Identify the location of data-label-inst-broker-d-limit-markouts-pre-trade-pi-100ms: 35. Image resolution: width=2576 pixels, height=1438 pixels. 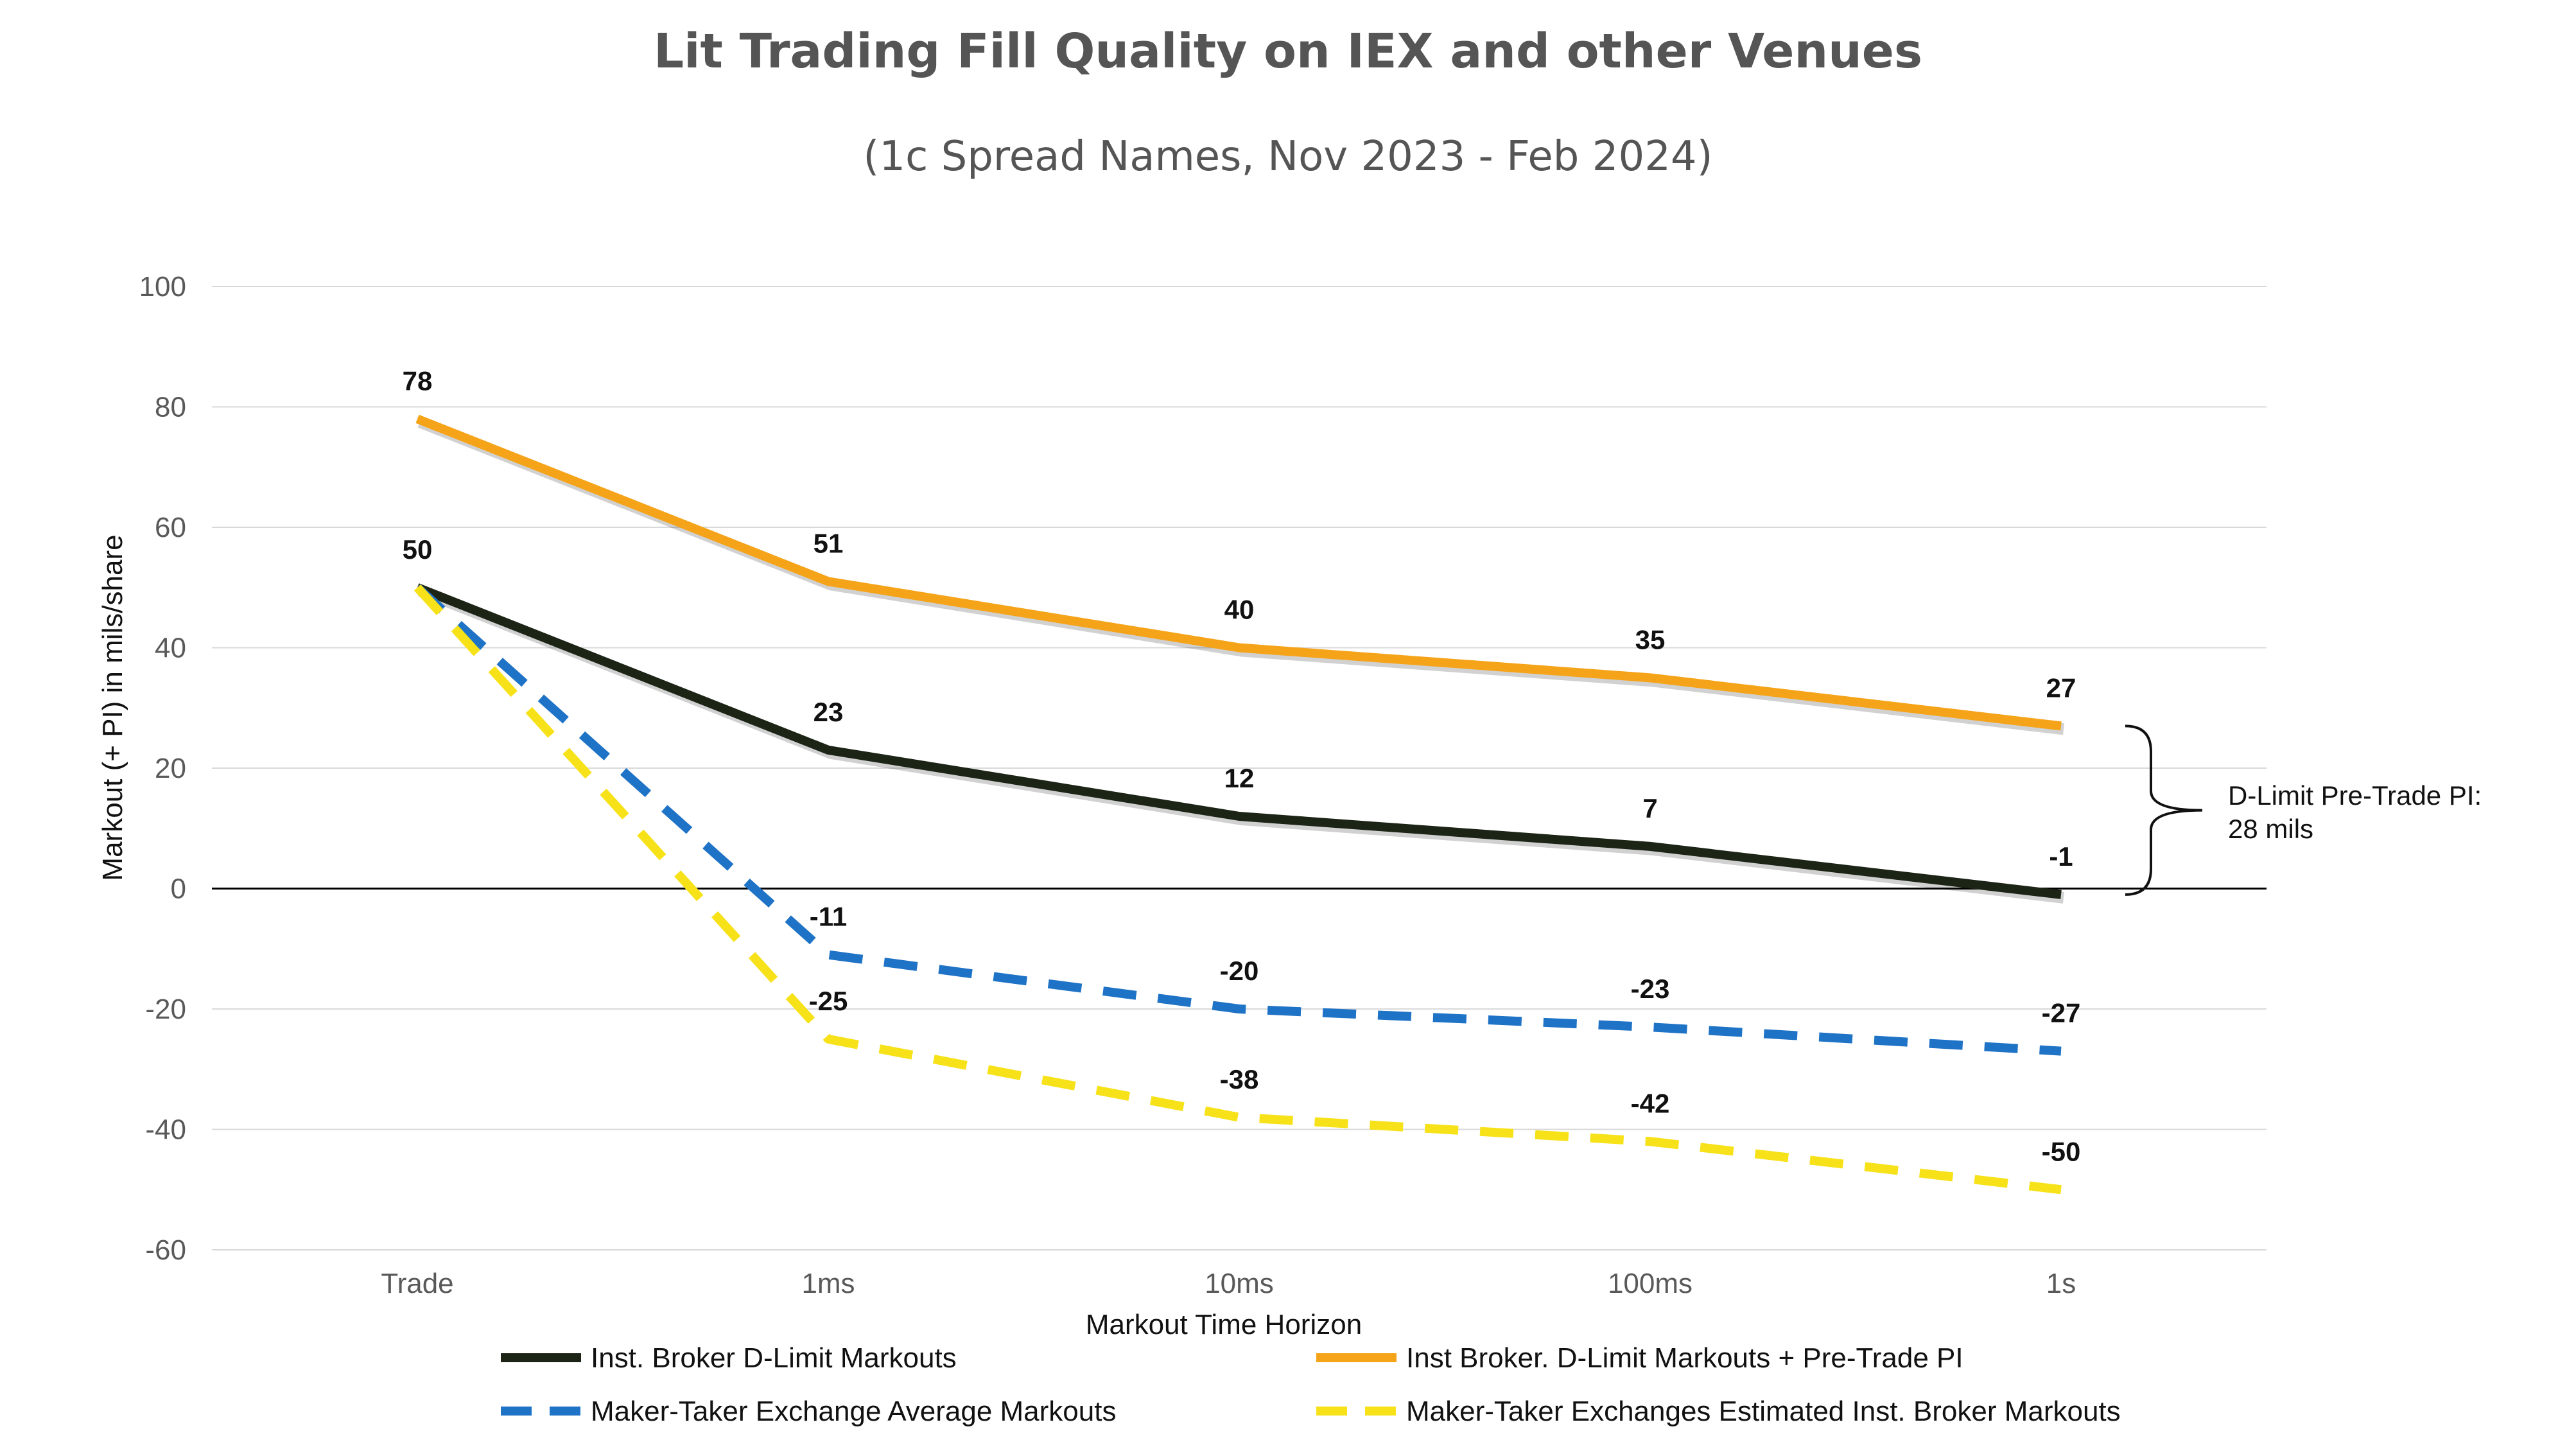
(1650, 639).